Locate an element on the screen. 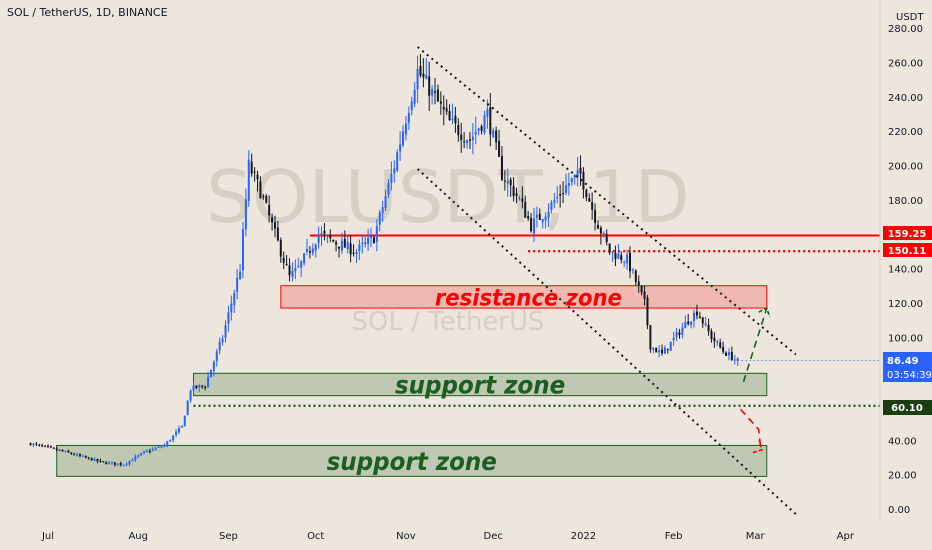 The image size is (932, 550). zone-labels-layer: resistance zone support zone support zone is located at coordinates (474, 381).